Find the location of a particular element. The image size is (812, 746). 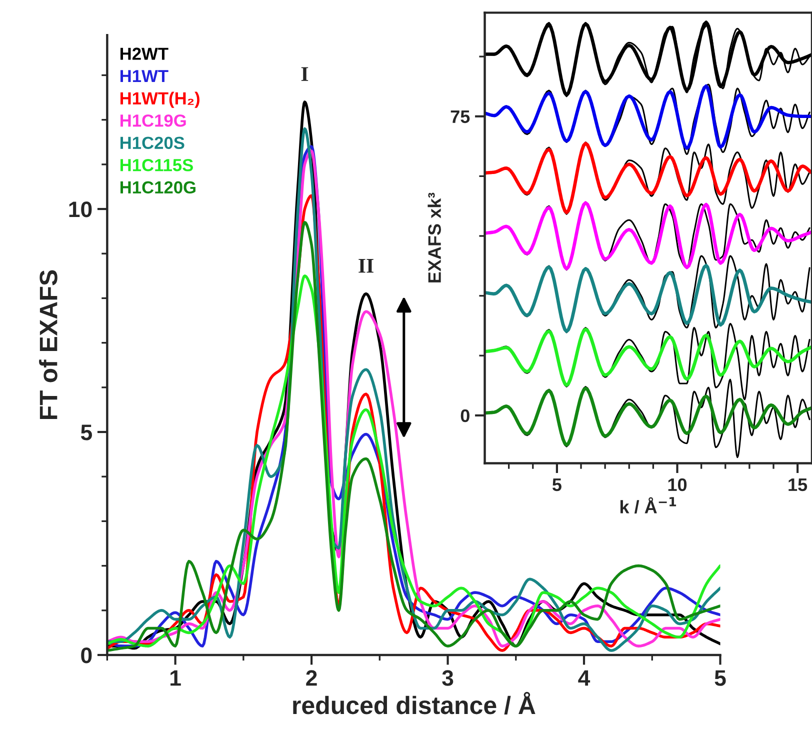

text: H2WT is located at coordinates (144, 54).